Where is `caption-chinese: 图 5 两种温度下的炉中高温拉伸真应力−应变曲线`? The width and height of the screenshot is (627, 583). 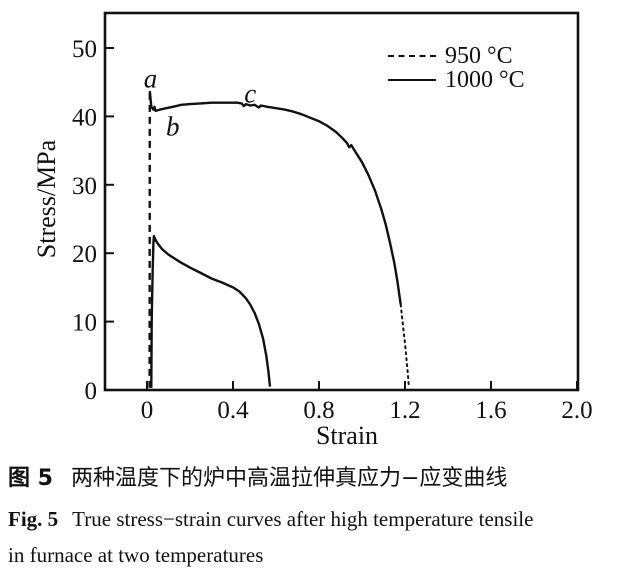
caption-chinese: 图 5 两种温度下的炉中高温拉伸真应力−应变曲线 is located at coordinates (314, 476).